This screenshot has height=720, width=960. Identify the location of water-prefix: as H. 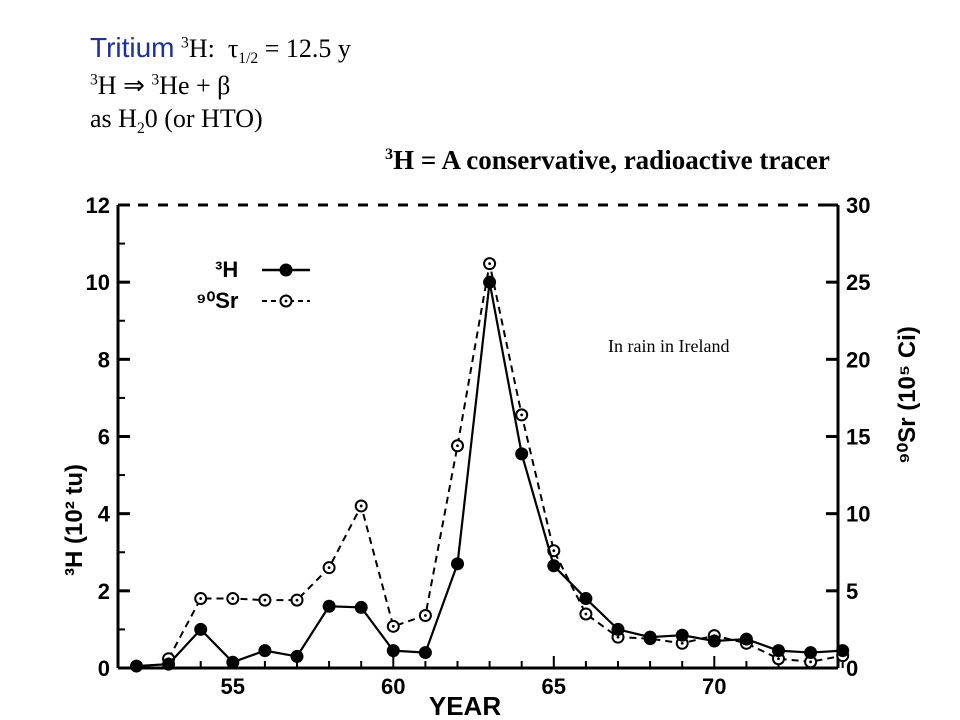
(113, 119).